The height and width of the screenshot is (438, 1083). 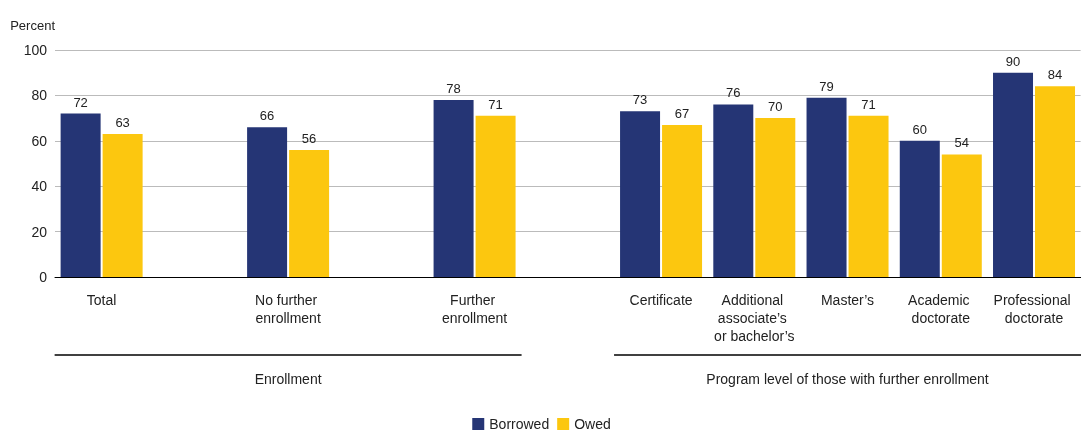 What do you see at coordinates (1034, 309) in the screenshot?
I see `x-tick-label: Professional doctorate` at bounding box center [1034, 309].